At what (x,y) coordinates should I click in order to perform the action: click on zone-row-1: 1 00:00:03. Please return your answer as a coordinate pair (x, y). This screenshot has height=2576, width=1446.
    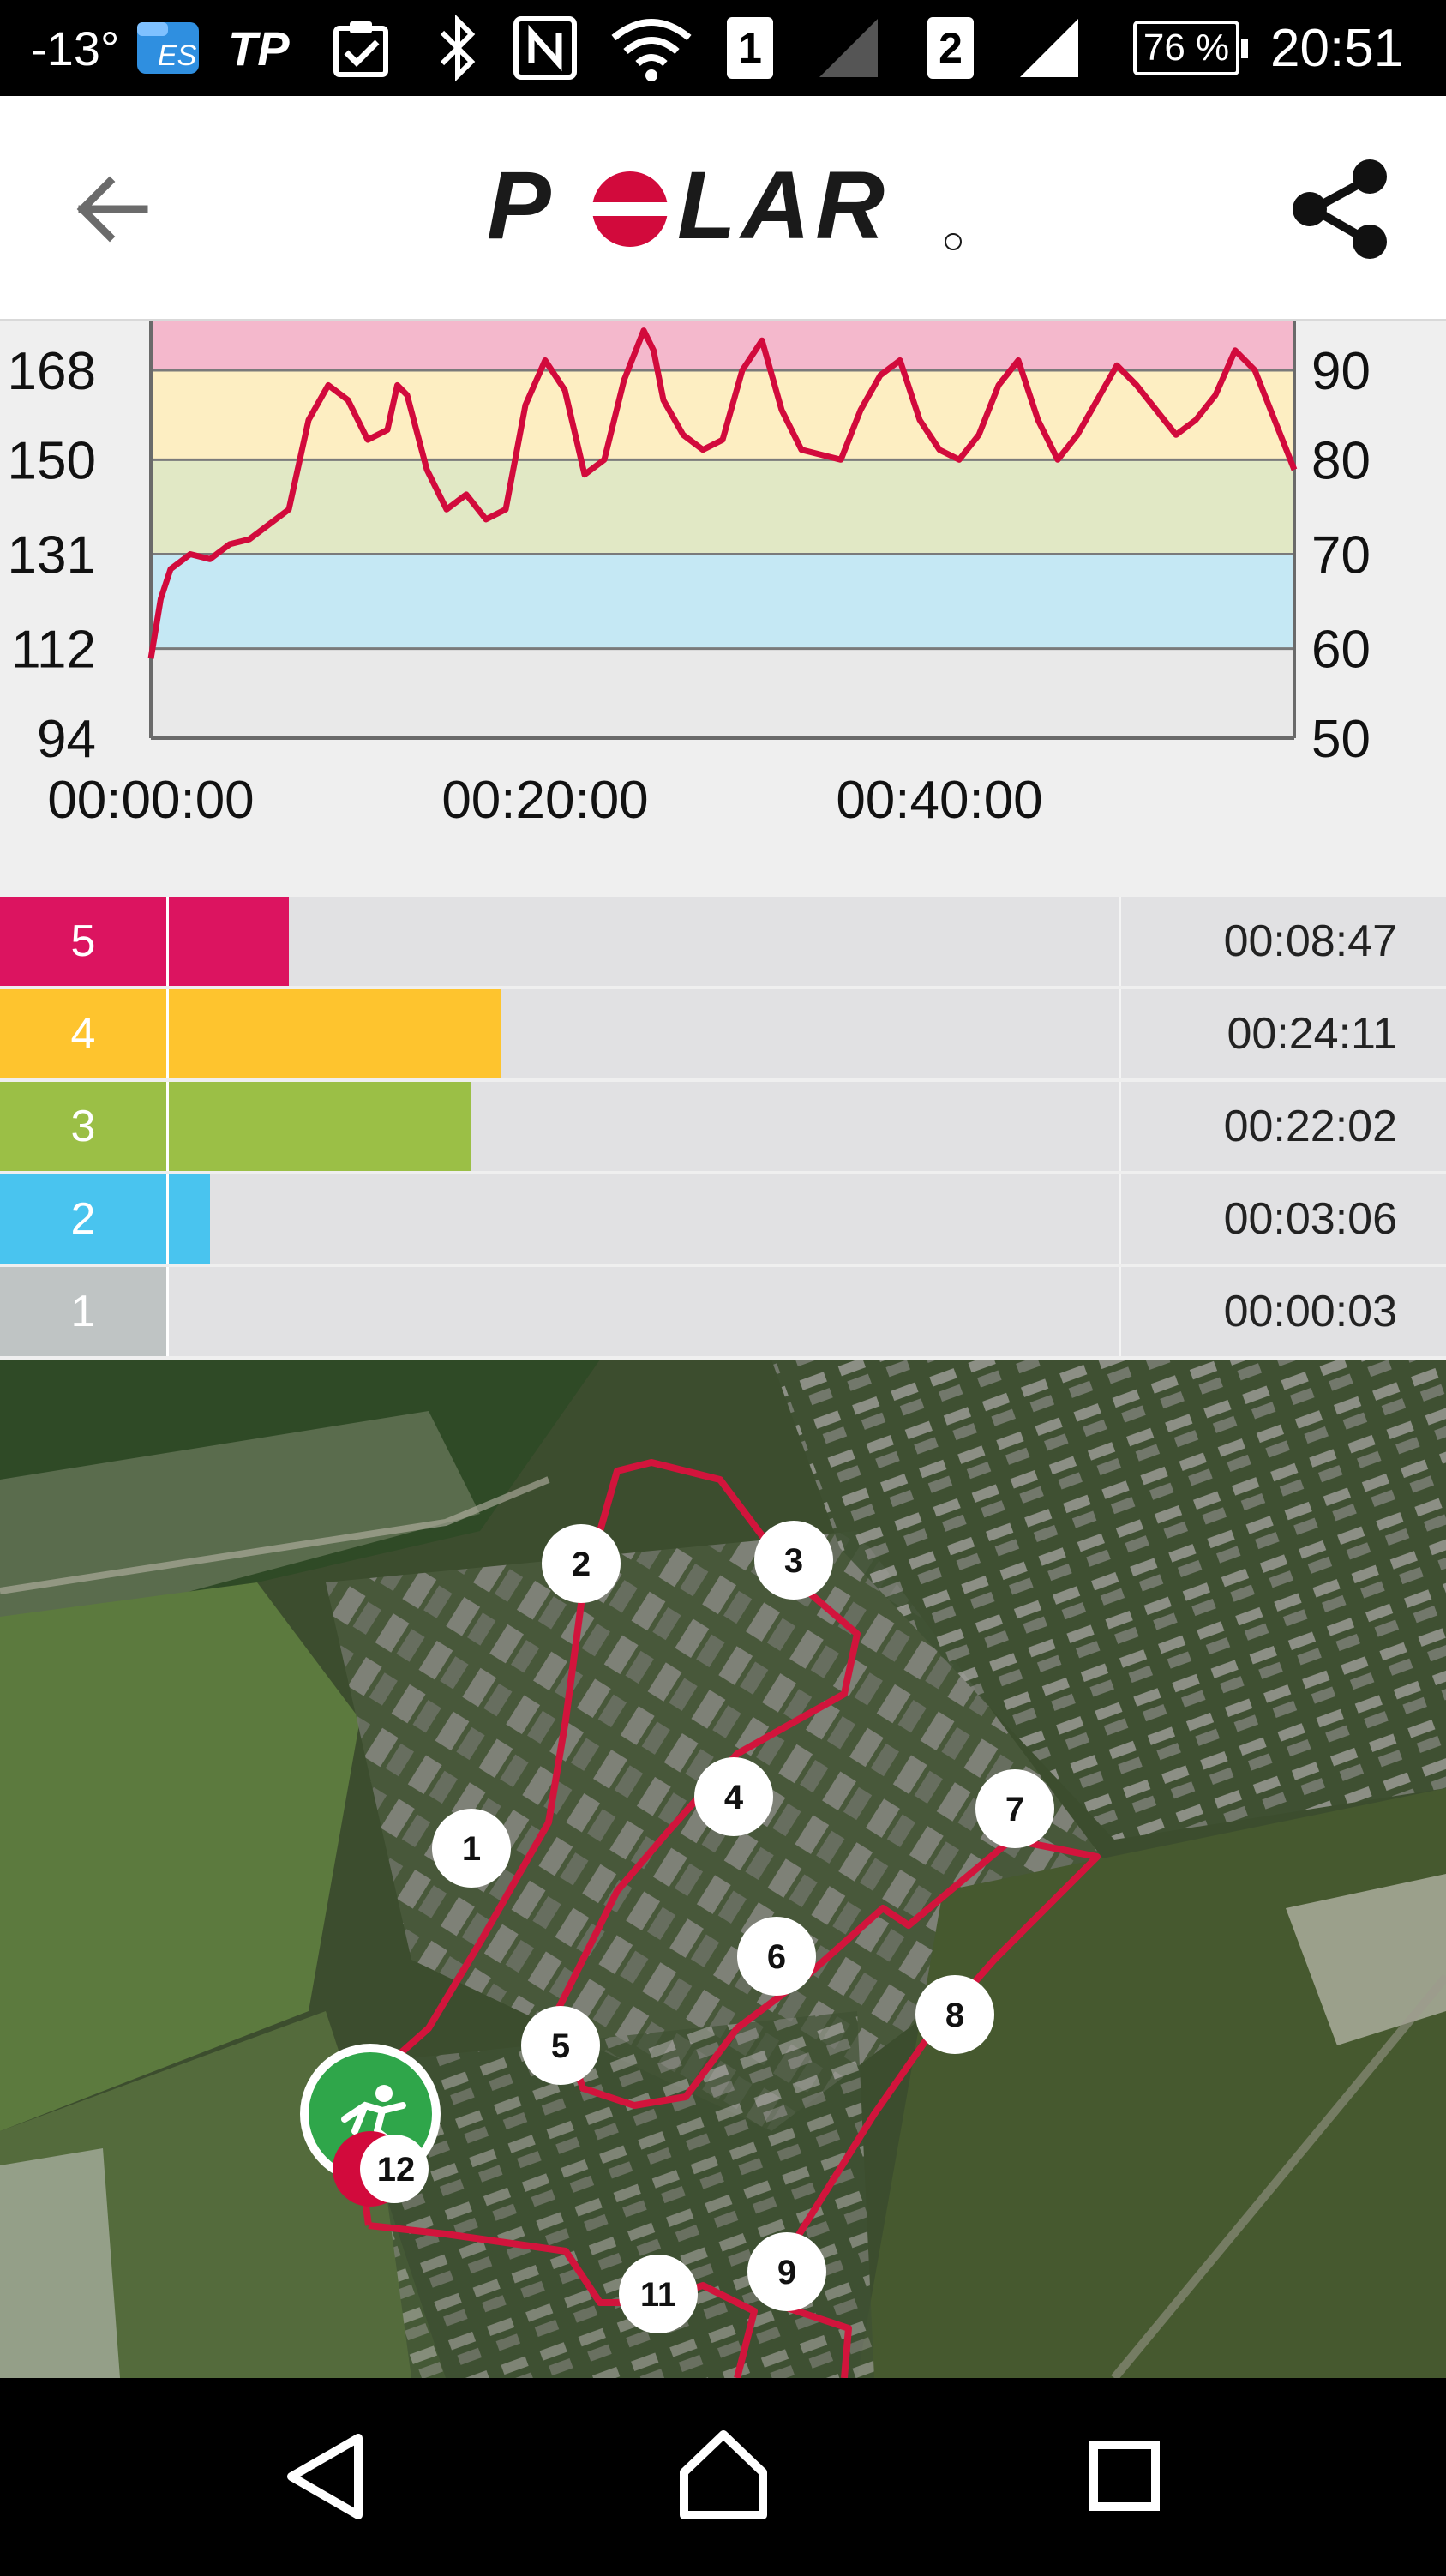
    Looking at the image, I should click on (723, 1311).